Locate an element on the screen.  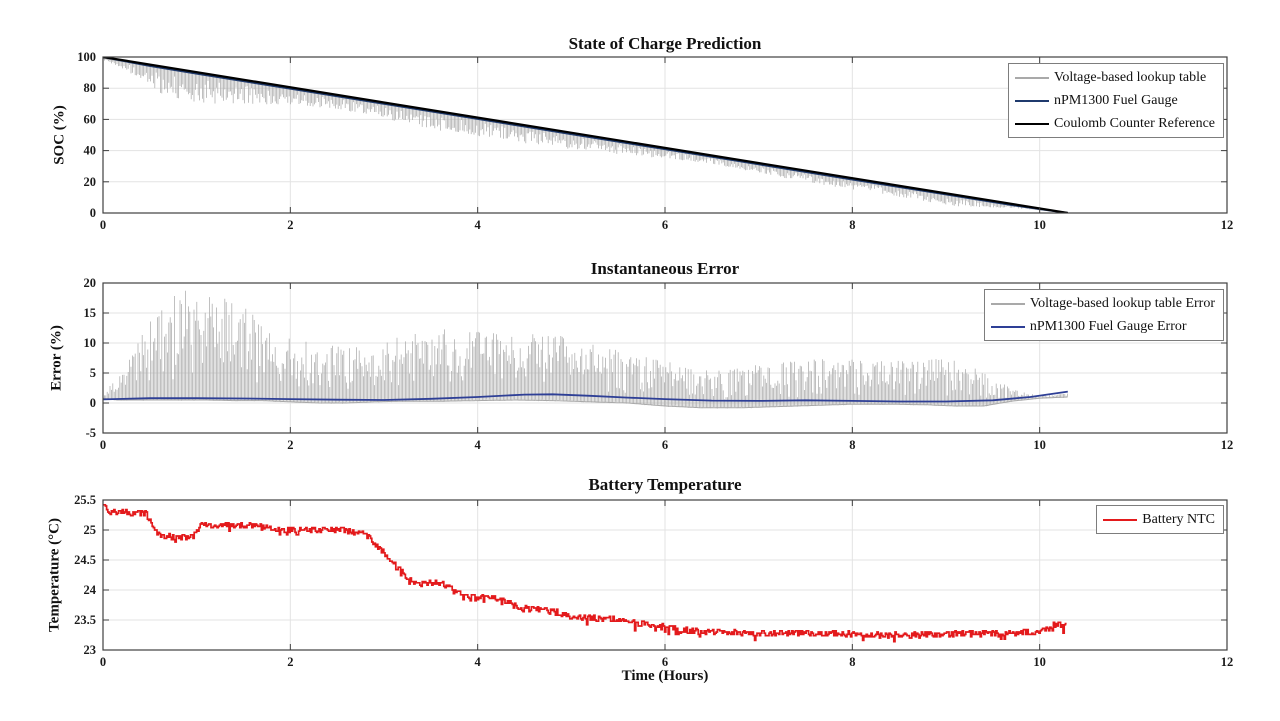
temperature-y-tick-label: 24.5 is located at coordinates (85, 560).